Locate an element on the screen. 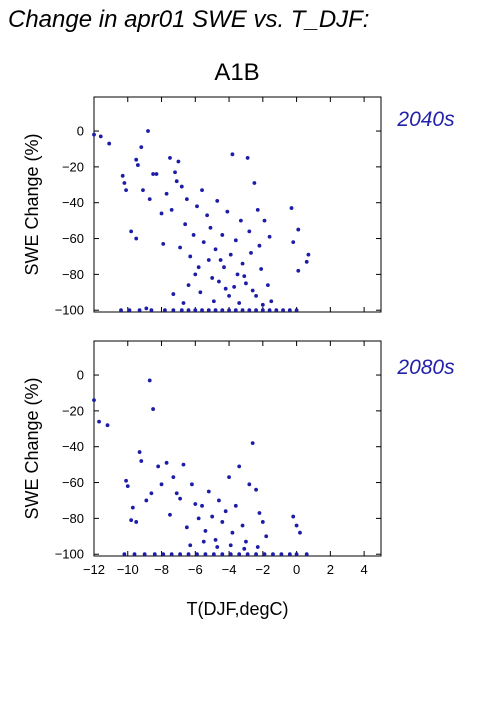  y-tick-labels: 0 −20 −40 −60 −80 −100 is located at coordinates (69, 465).